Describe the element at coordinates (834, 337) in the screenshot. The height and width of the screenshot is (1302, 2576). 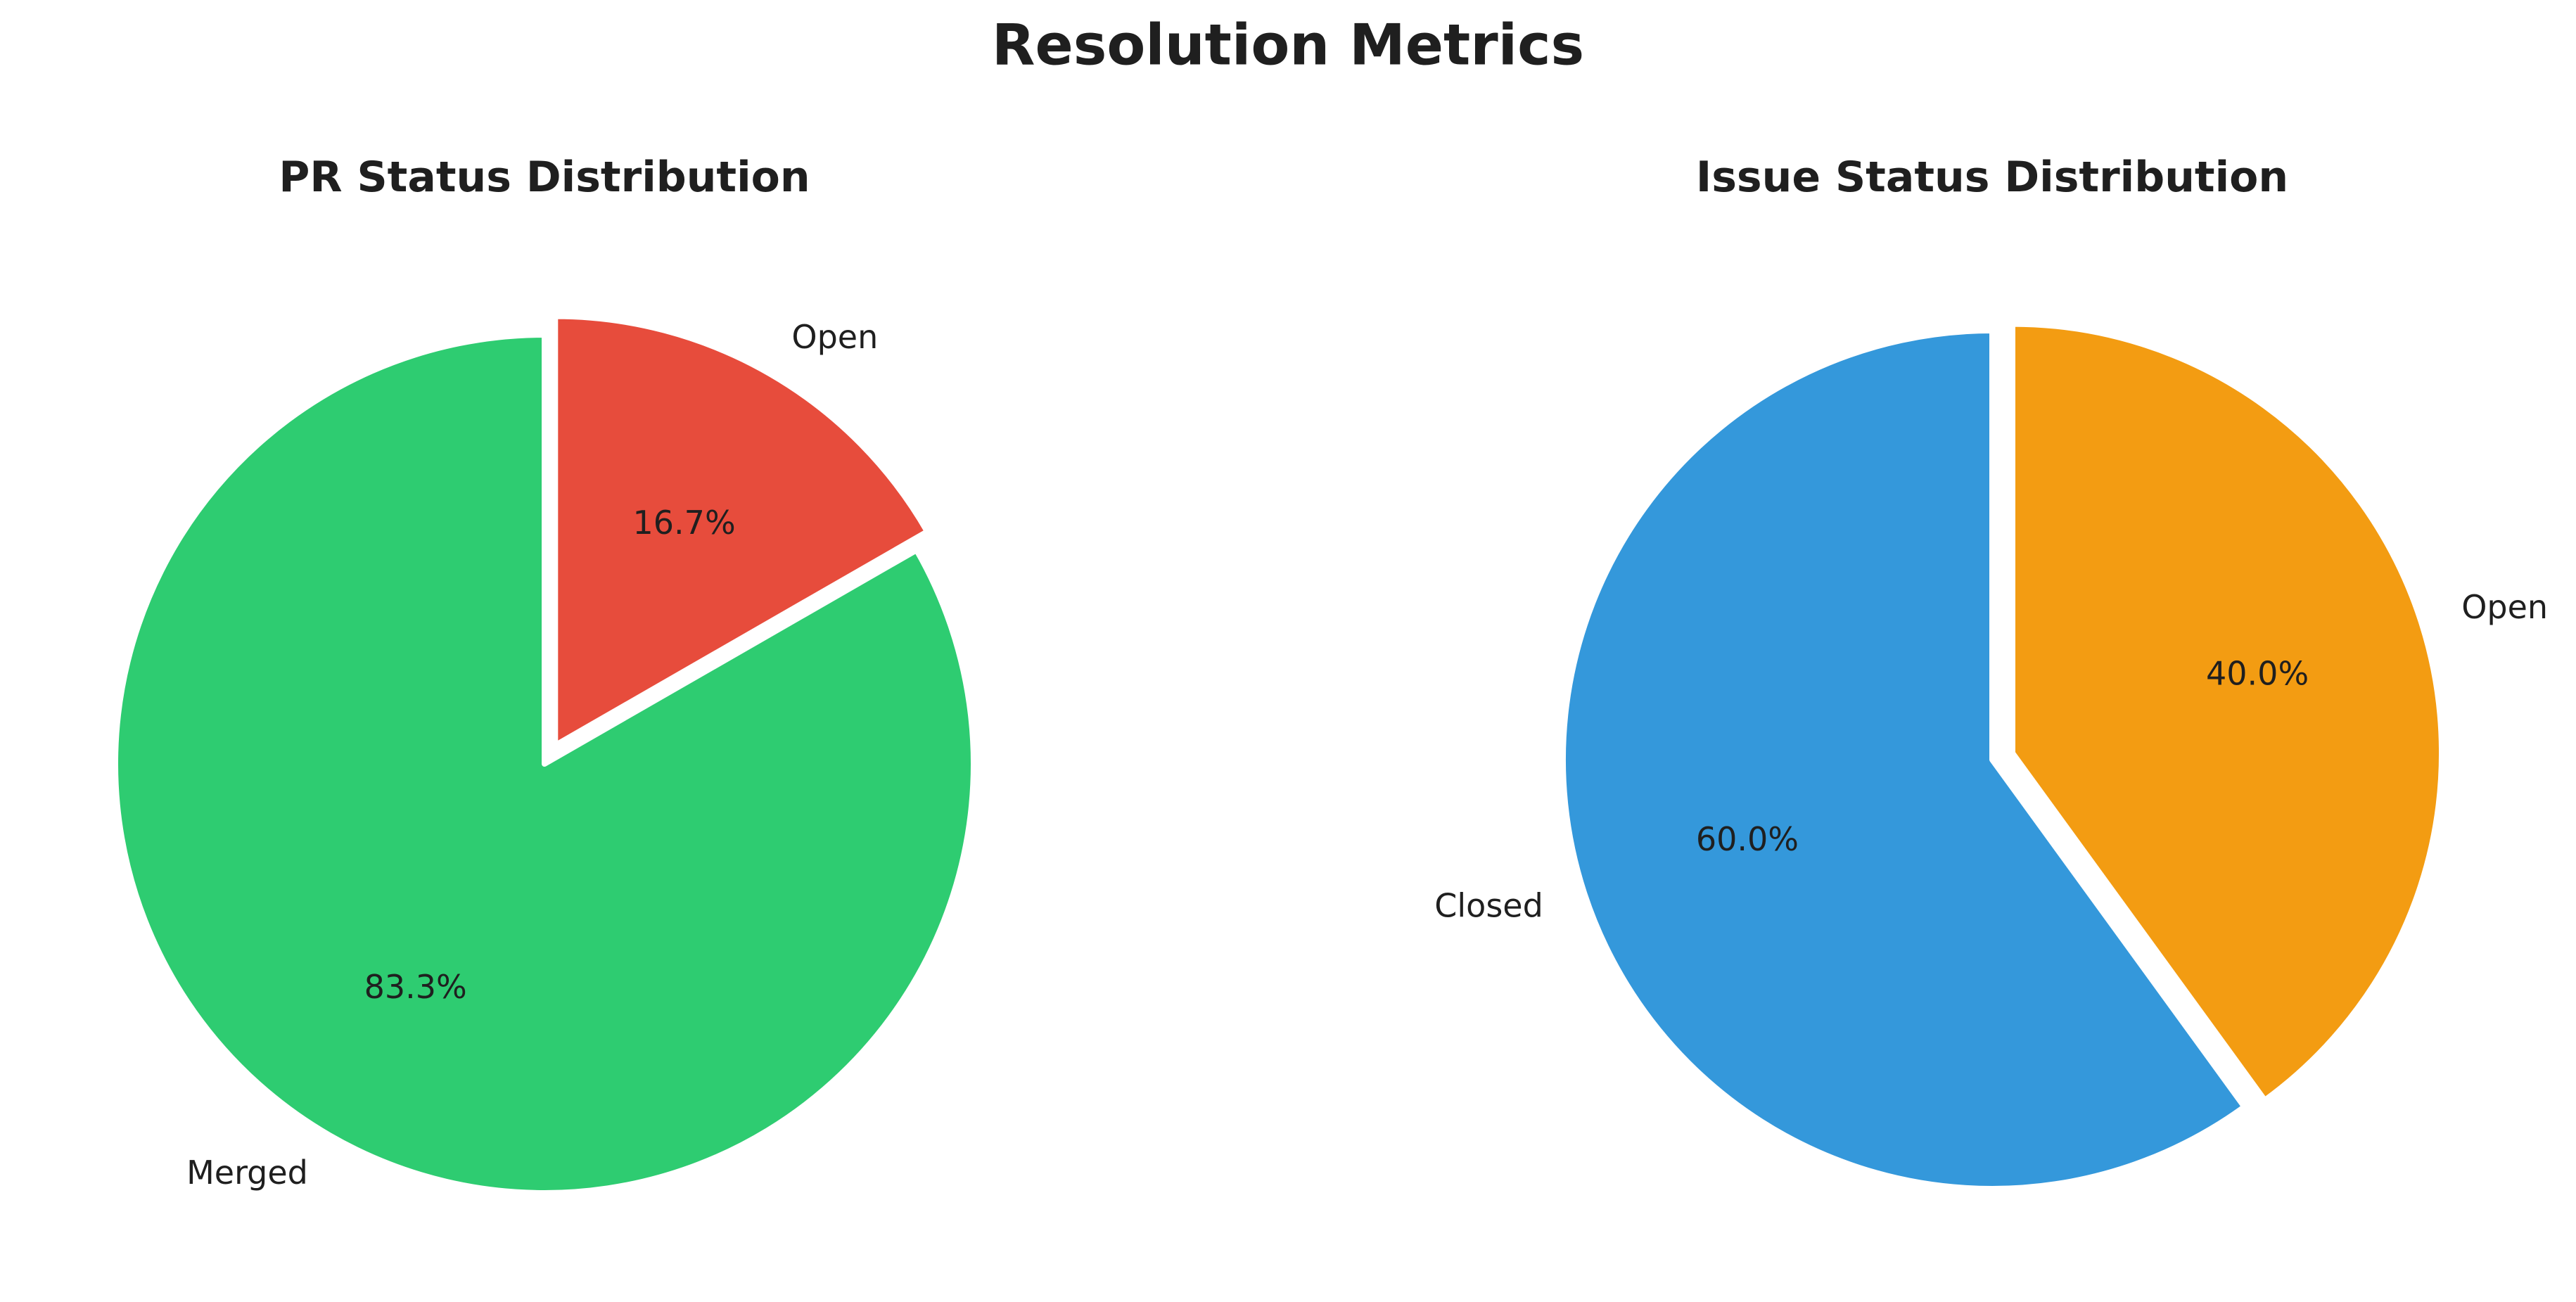
I see `pr-label-open: Open` at that location.